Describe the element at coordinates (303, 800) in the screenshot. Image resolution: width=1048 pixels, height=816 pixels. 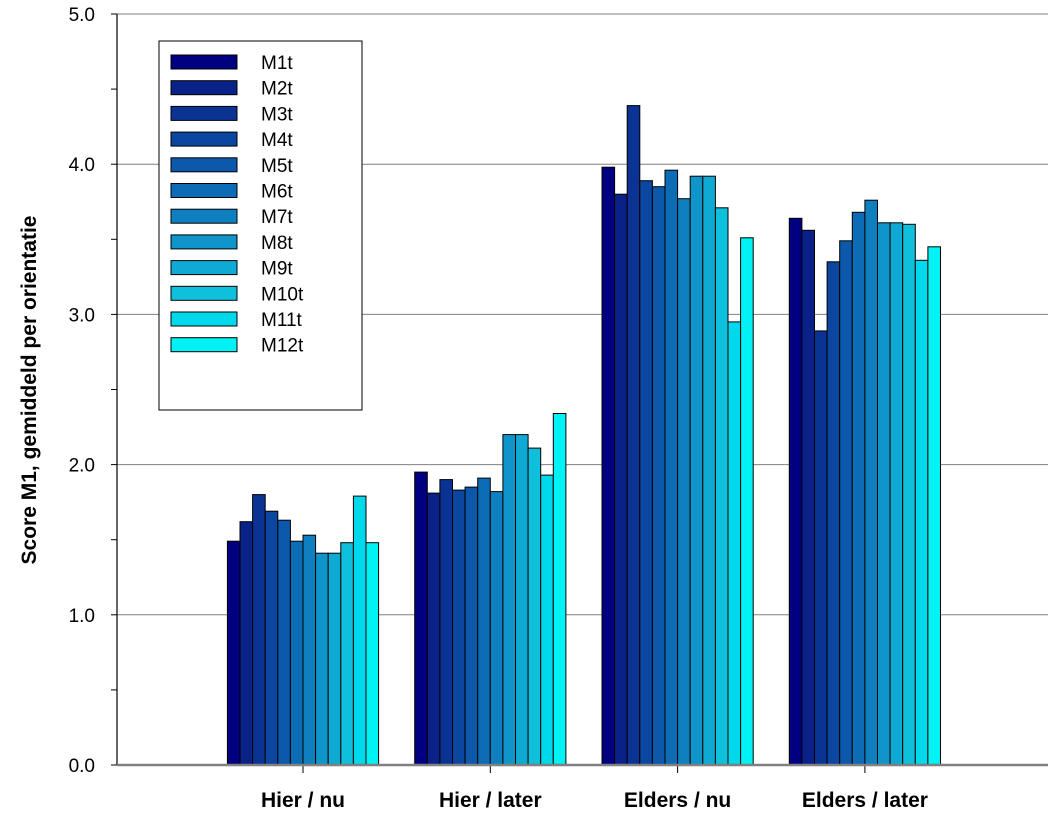
I see `x-category-label: Hier / nu` at that location.